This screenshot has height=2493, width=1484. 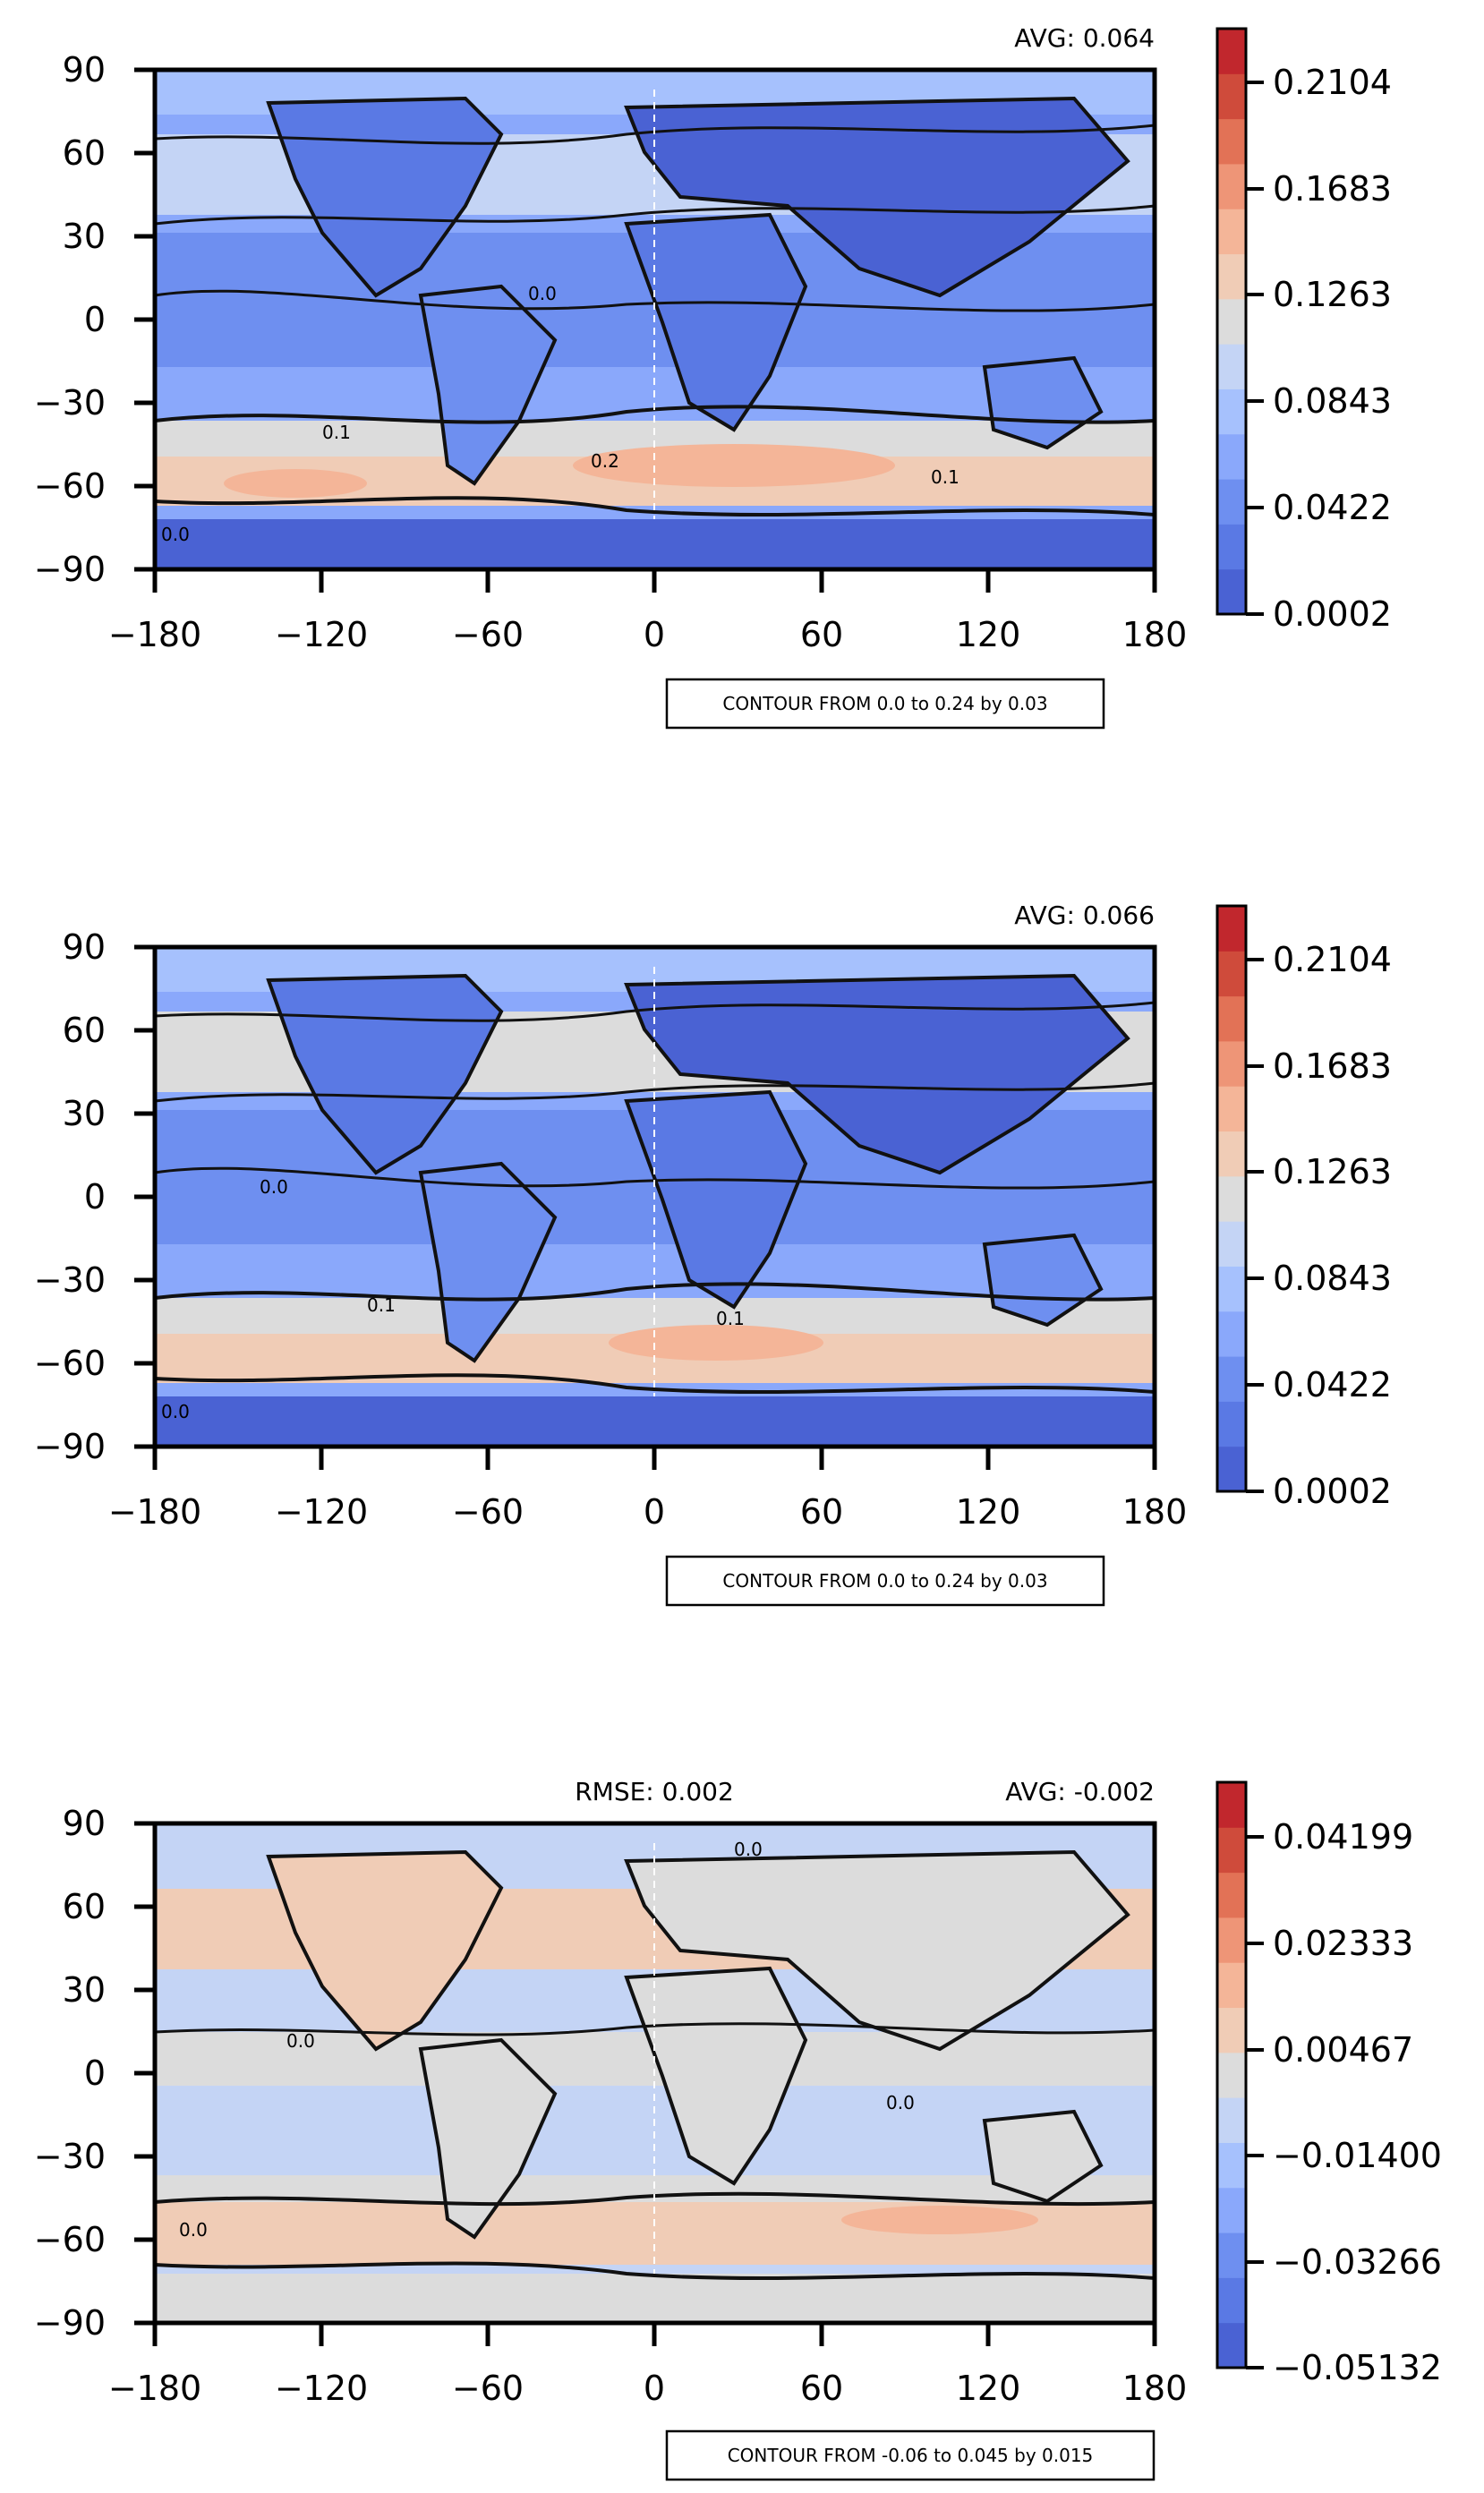 I want to click on panel-2-colorbar-tick: 0.2104, so click(x=1319, y=959).